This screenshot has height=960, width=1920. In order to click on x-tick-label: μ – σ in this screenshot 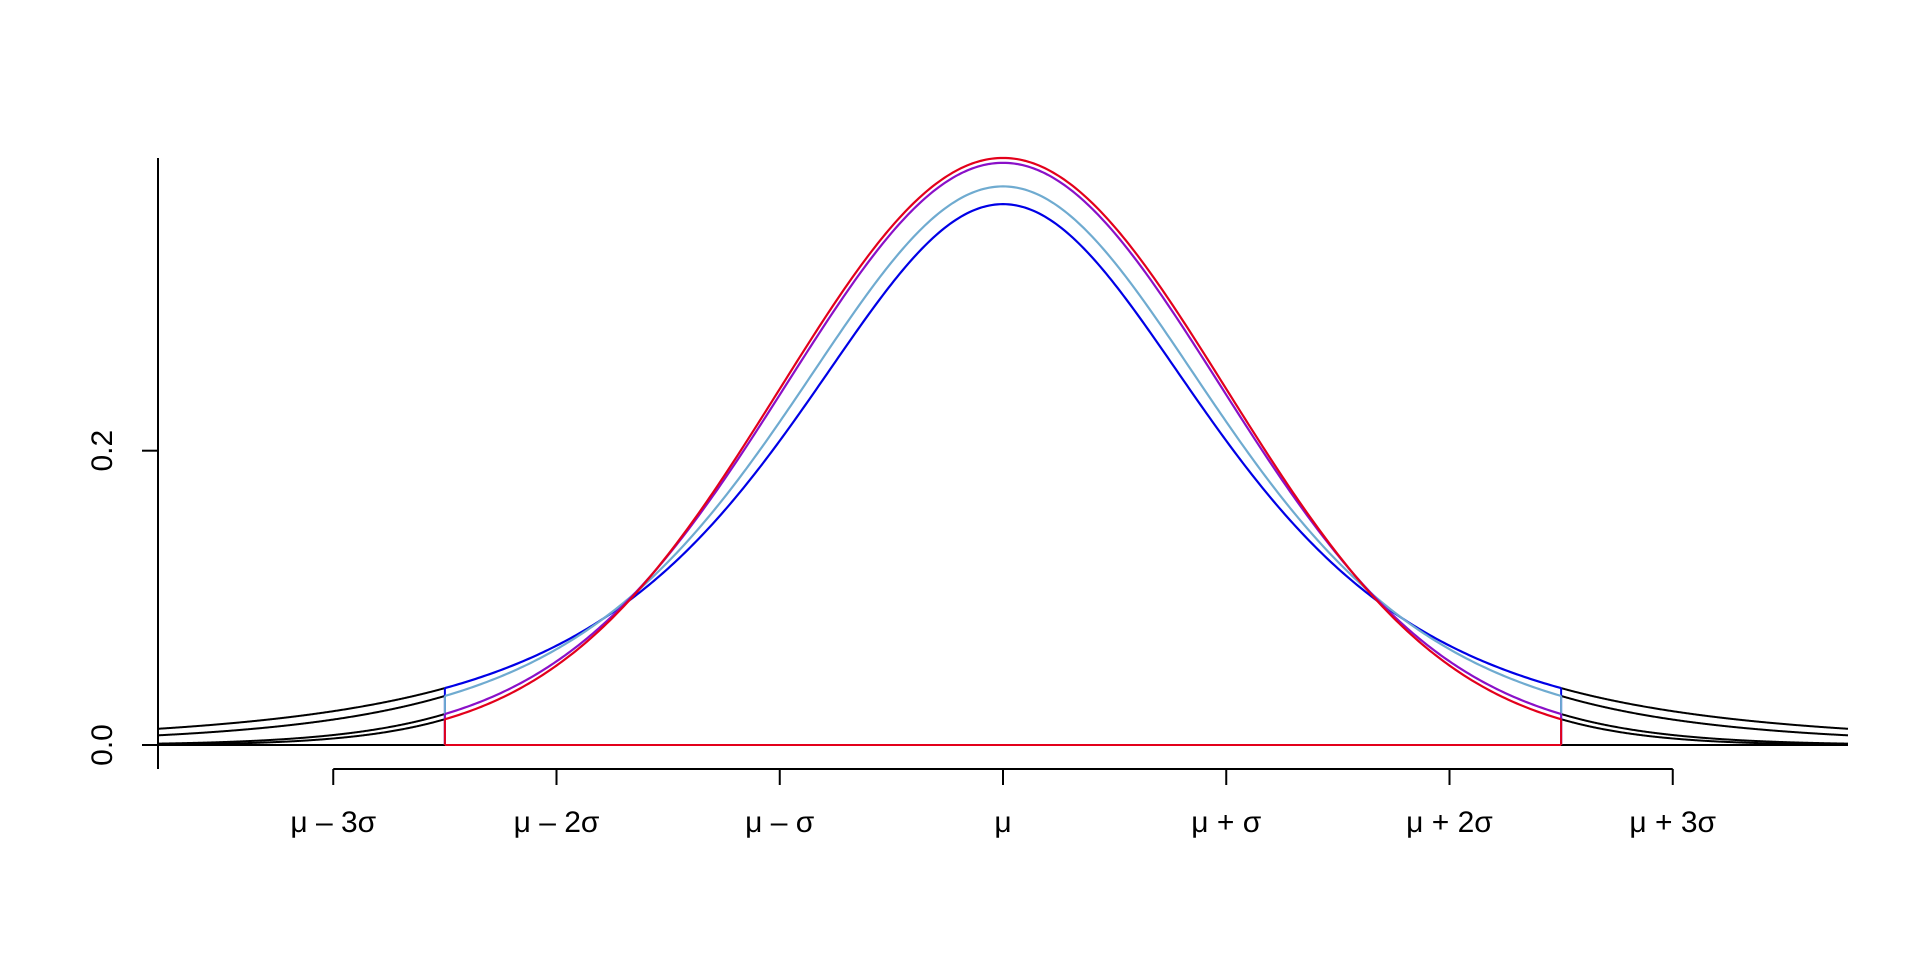, I will do `click(780, 822)`.